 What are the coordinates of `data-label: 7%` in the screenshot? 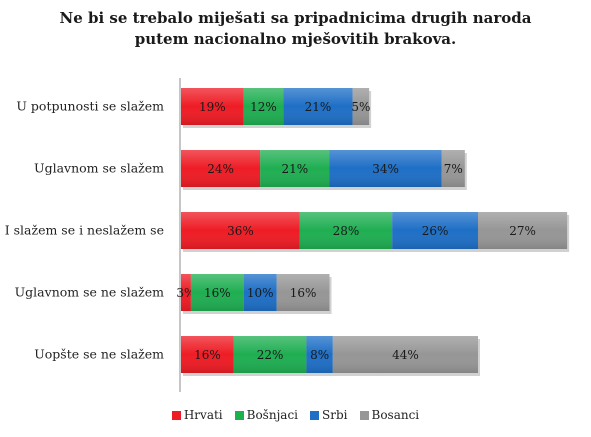 It's located at (453, 169).